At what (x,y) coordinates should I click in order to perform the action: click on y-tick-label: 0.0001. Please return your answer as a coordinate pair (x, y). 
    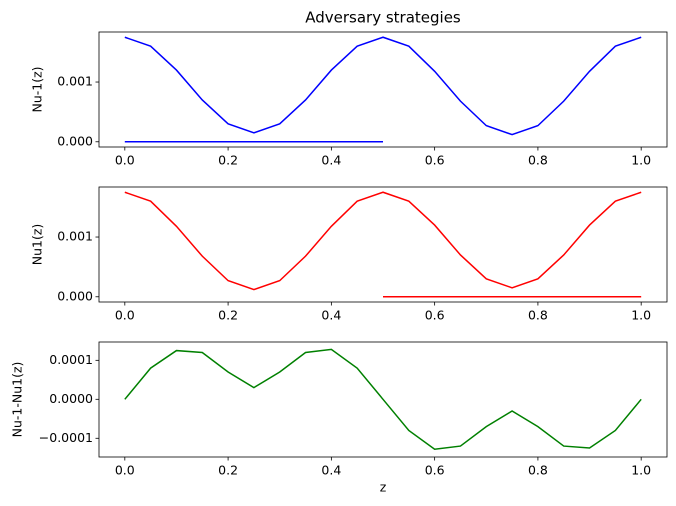
    Looking at the image, I should click on (71, 359).